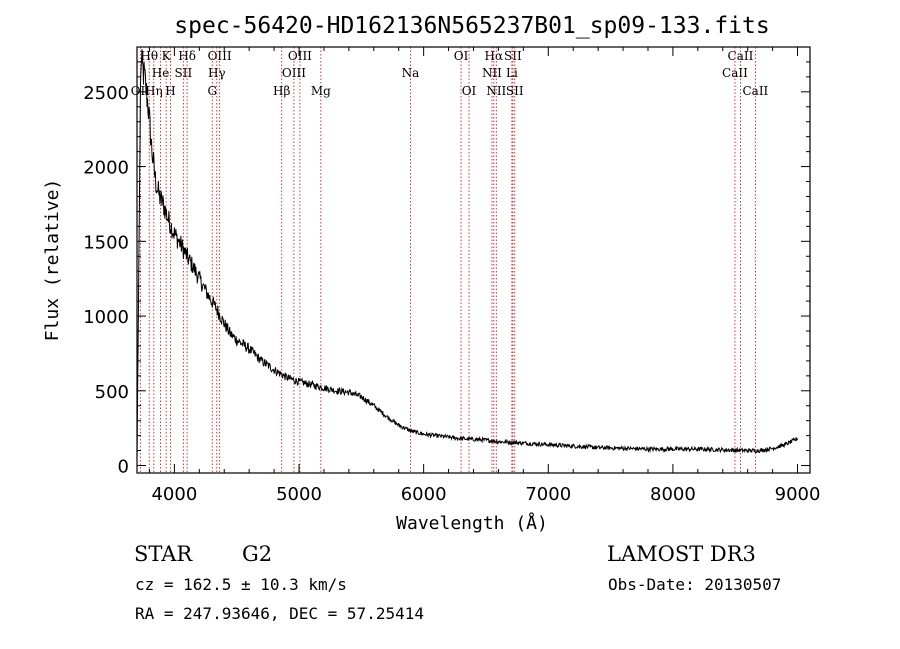 This screenshot has width=900, height=649. Describe the element at coordinates (472, 523) in the screenshot. I see `x-axis-label: Wavelength (Å)` at that location.